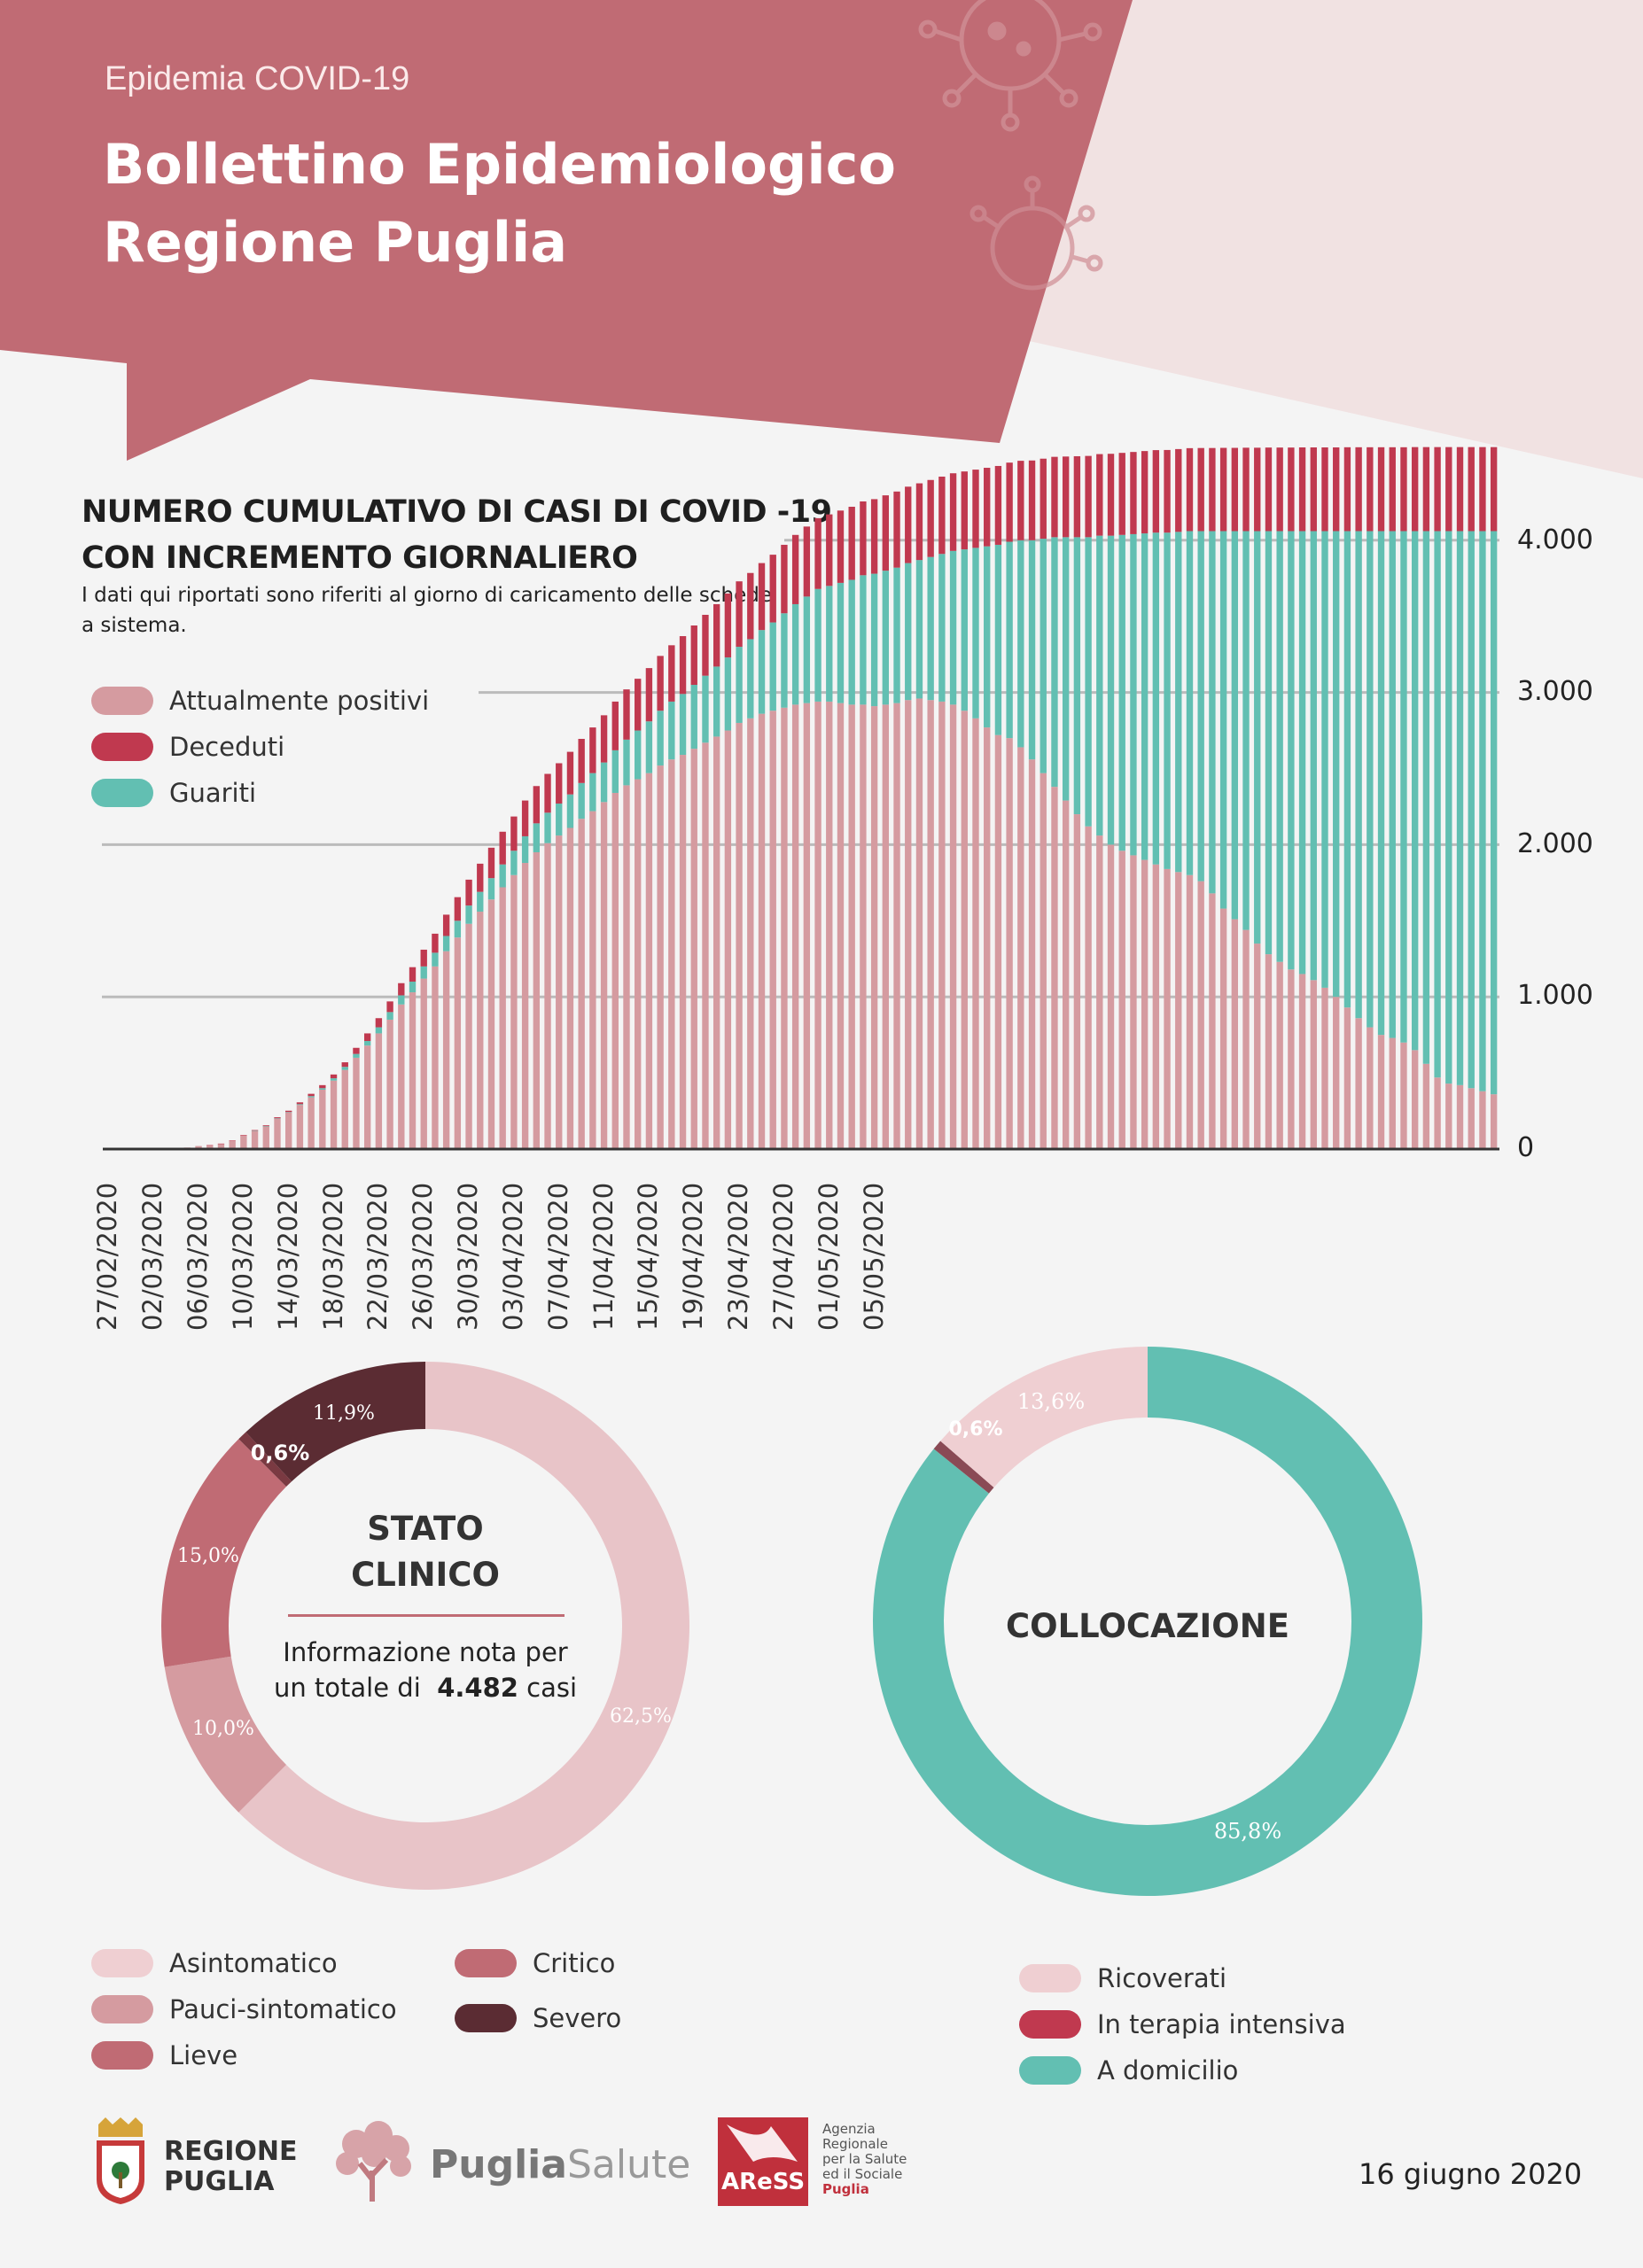  I want to click on banner-shape, so click(566, 231).